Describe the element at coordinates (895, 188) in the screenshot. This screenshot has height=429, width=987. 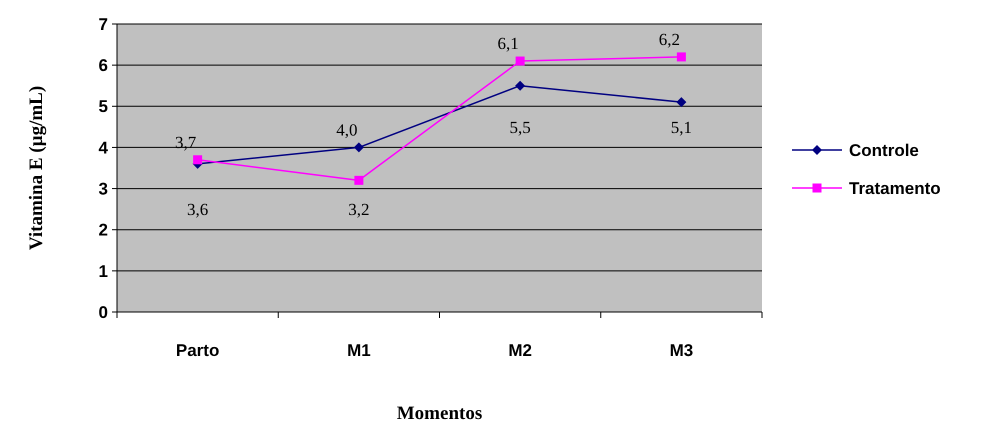
I see `legend-label: Tratamento` at that location.